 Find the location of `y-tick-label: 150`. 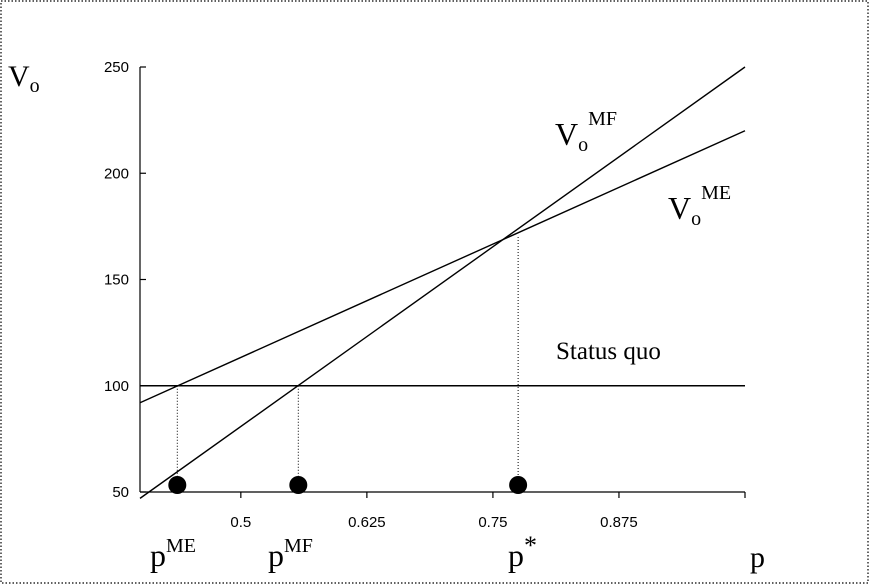

y-tick-label: 150 is located at coordinates (116, 280).